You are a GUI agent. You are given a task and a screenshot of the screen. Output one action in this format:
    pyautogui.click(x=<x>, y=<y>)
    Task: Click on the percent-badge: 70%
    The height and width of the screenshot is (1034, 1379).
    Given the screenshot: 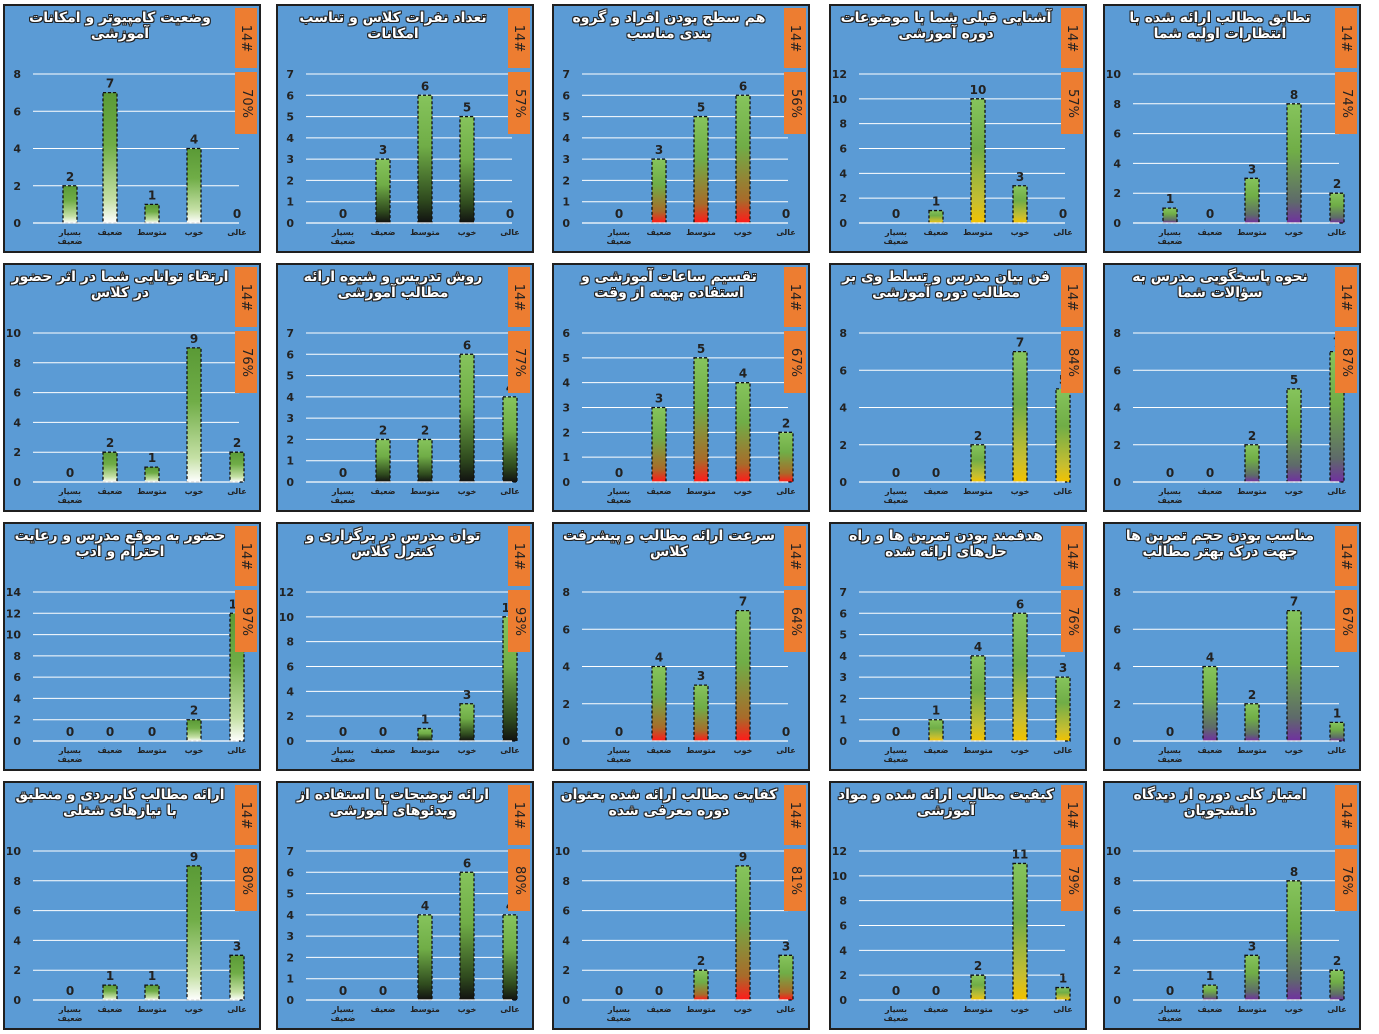 What is the action you would take?
    pyautogui.click(x=246, y=103)
    